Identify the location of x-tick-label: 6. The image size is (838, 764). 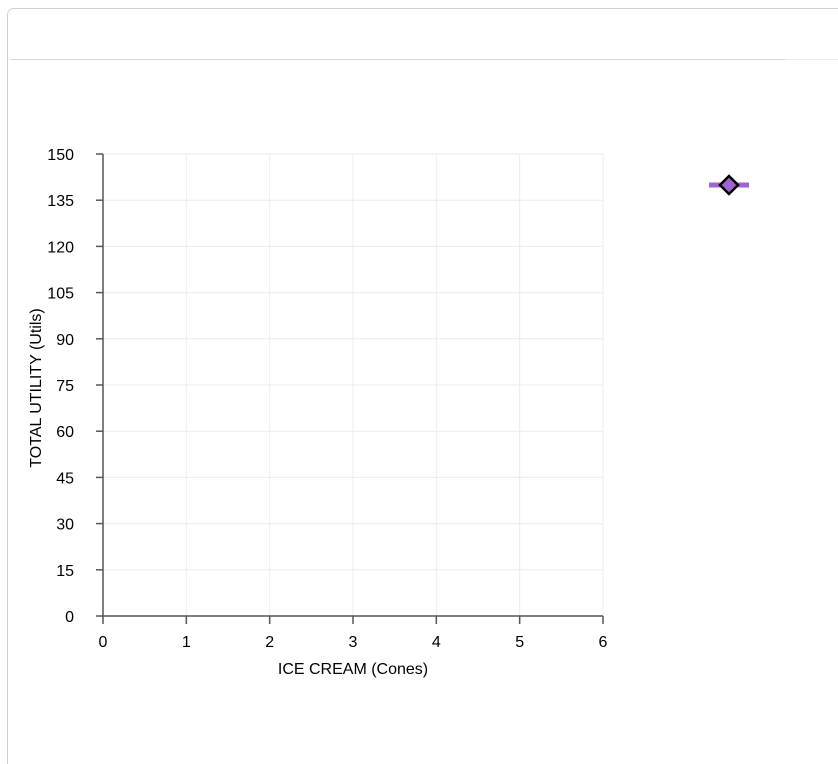
(603, 642).